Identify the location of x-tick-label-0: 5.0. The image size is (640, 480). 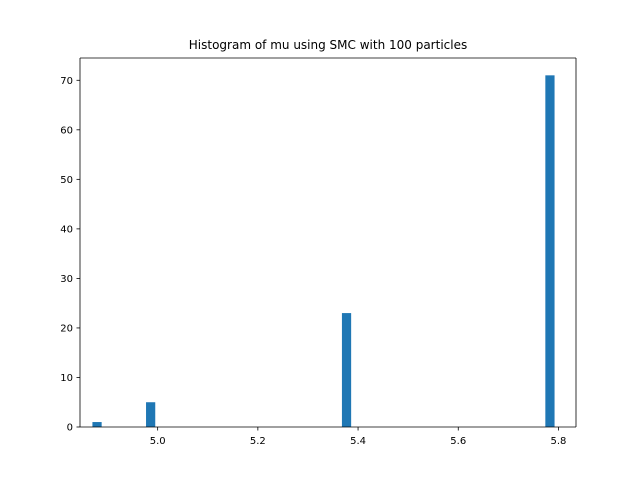
(158, 441).